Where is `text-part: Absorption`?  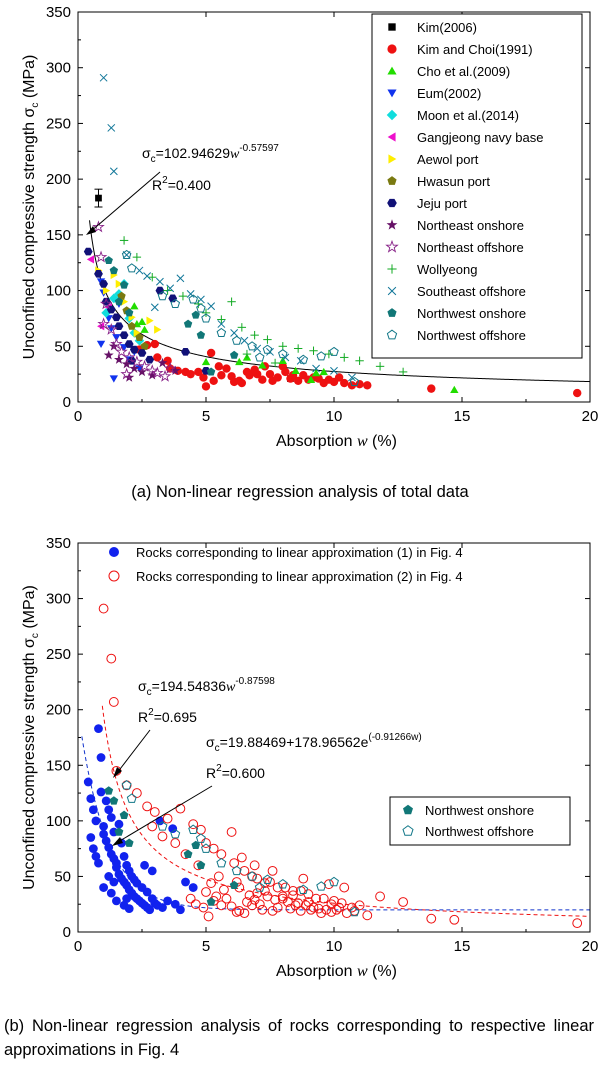 text-part: Absorption is located at coordinates (316, 971).